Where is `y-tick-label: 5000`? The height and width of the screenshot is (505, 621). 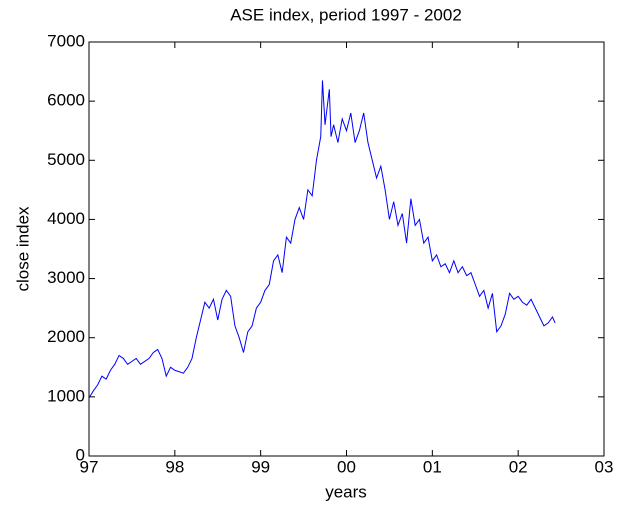 y-tick-label: 5000 is located at coordinates (66, 159).